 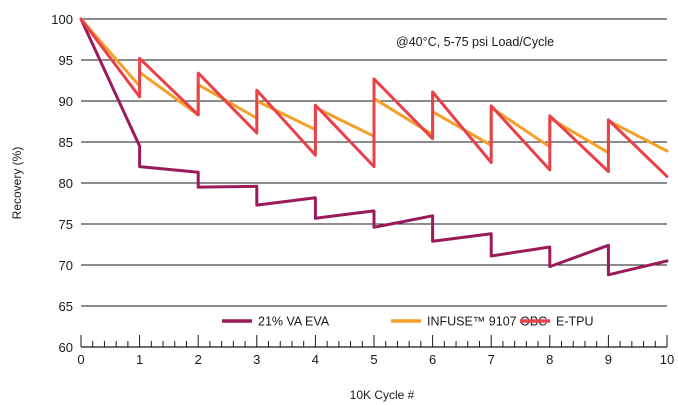 I want to click on x-tick-label-0: 0, so click(x=80, y=359).